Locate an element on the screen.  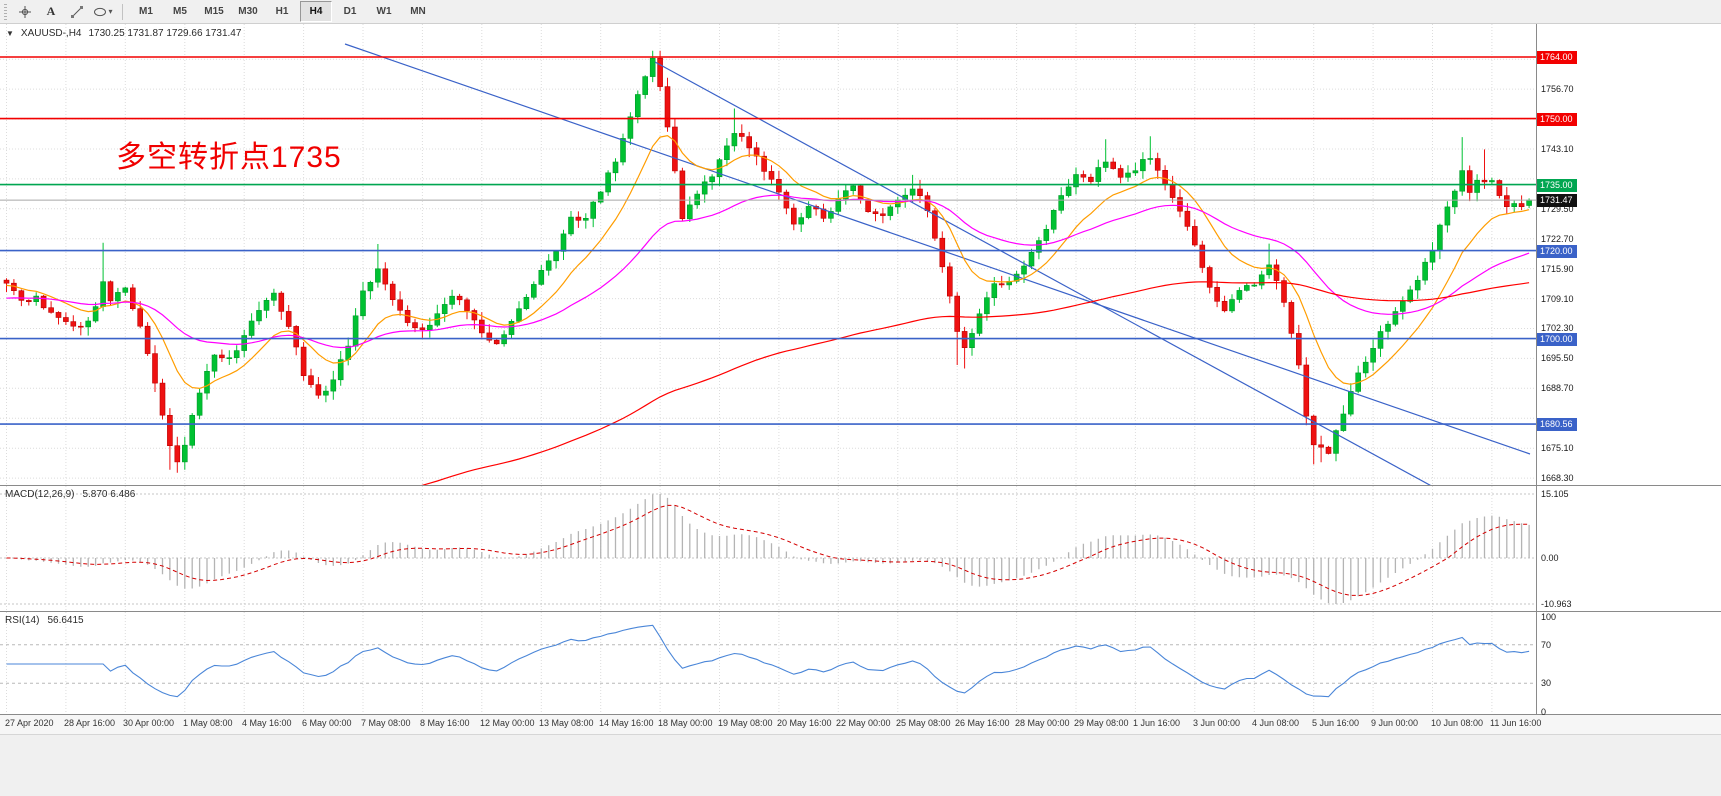
time-axis-label: 9 Jun 00:00 is located at coordinates (1395, 723).